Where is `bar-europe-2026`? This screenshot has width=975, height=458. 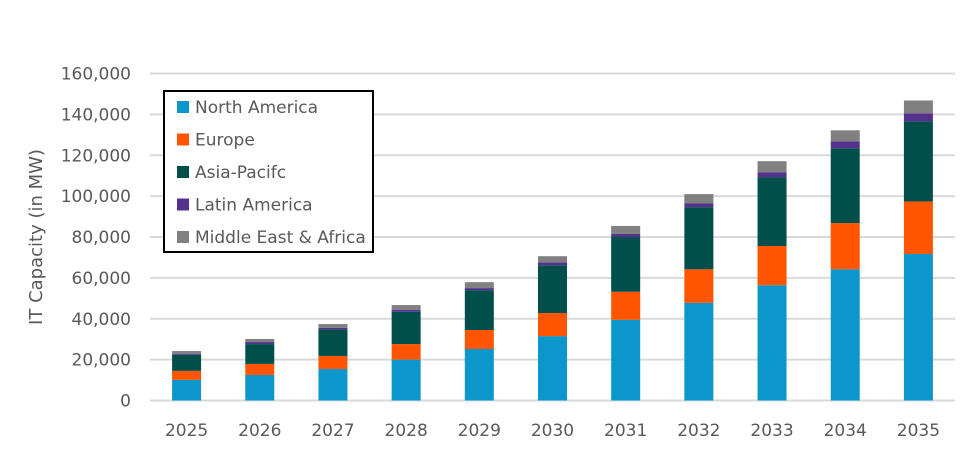 bar-europe-2026 is located at coordinates (260, 369).